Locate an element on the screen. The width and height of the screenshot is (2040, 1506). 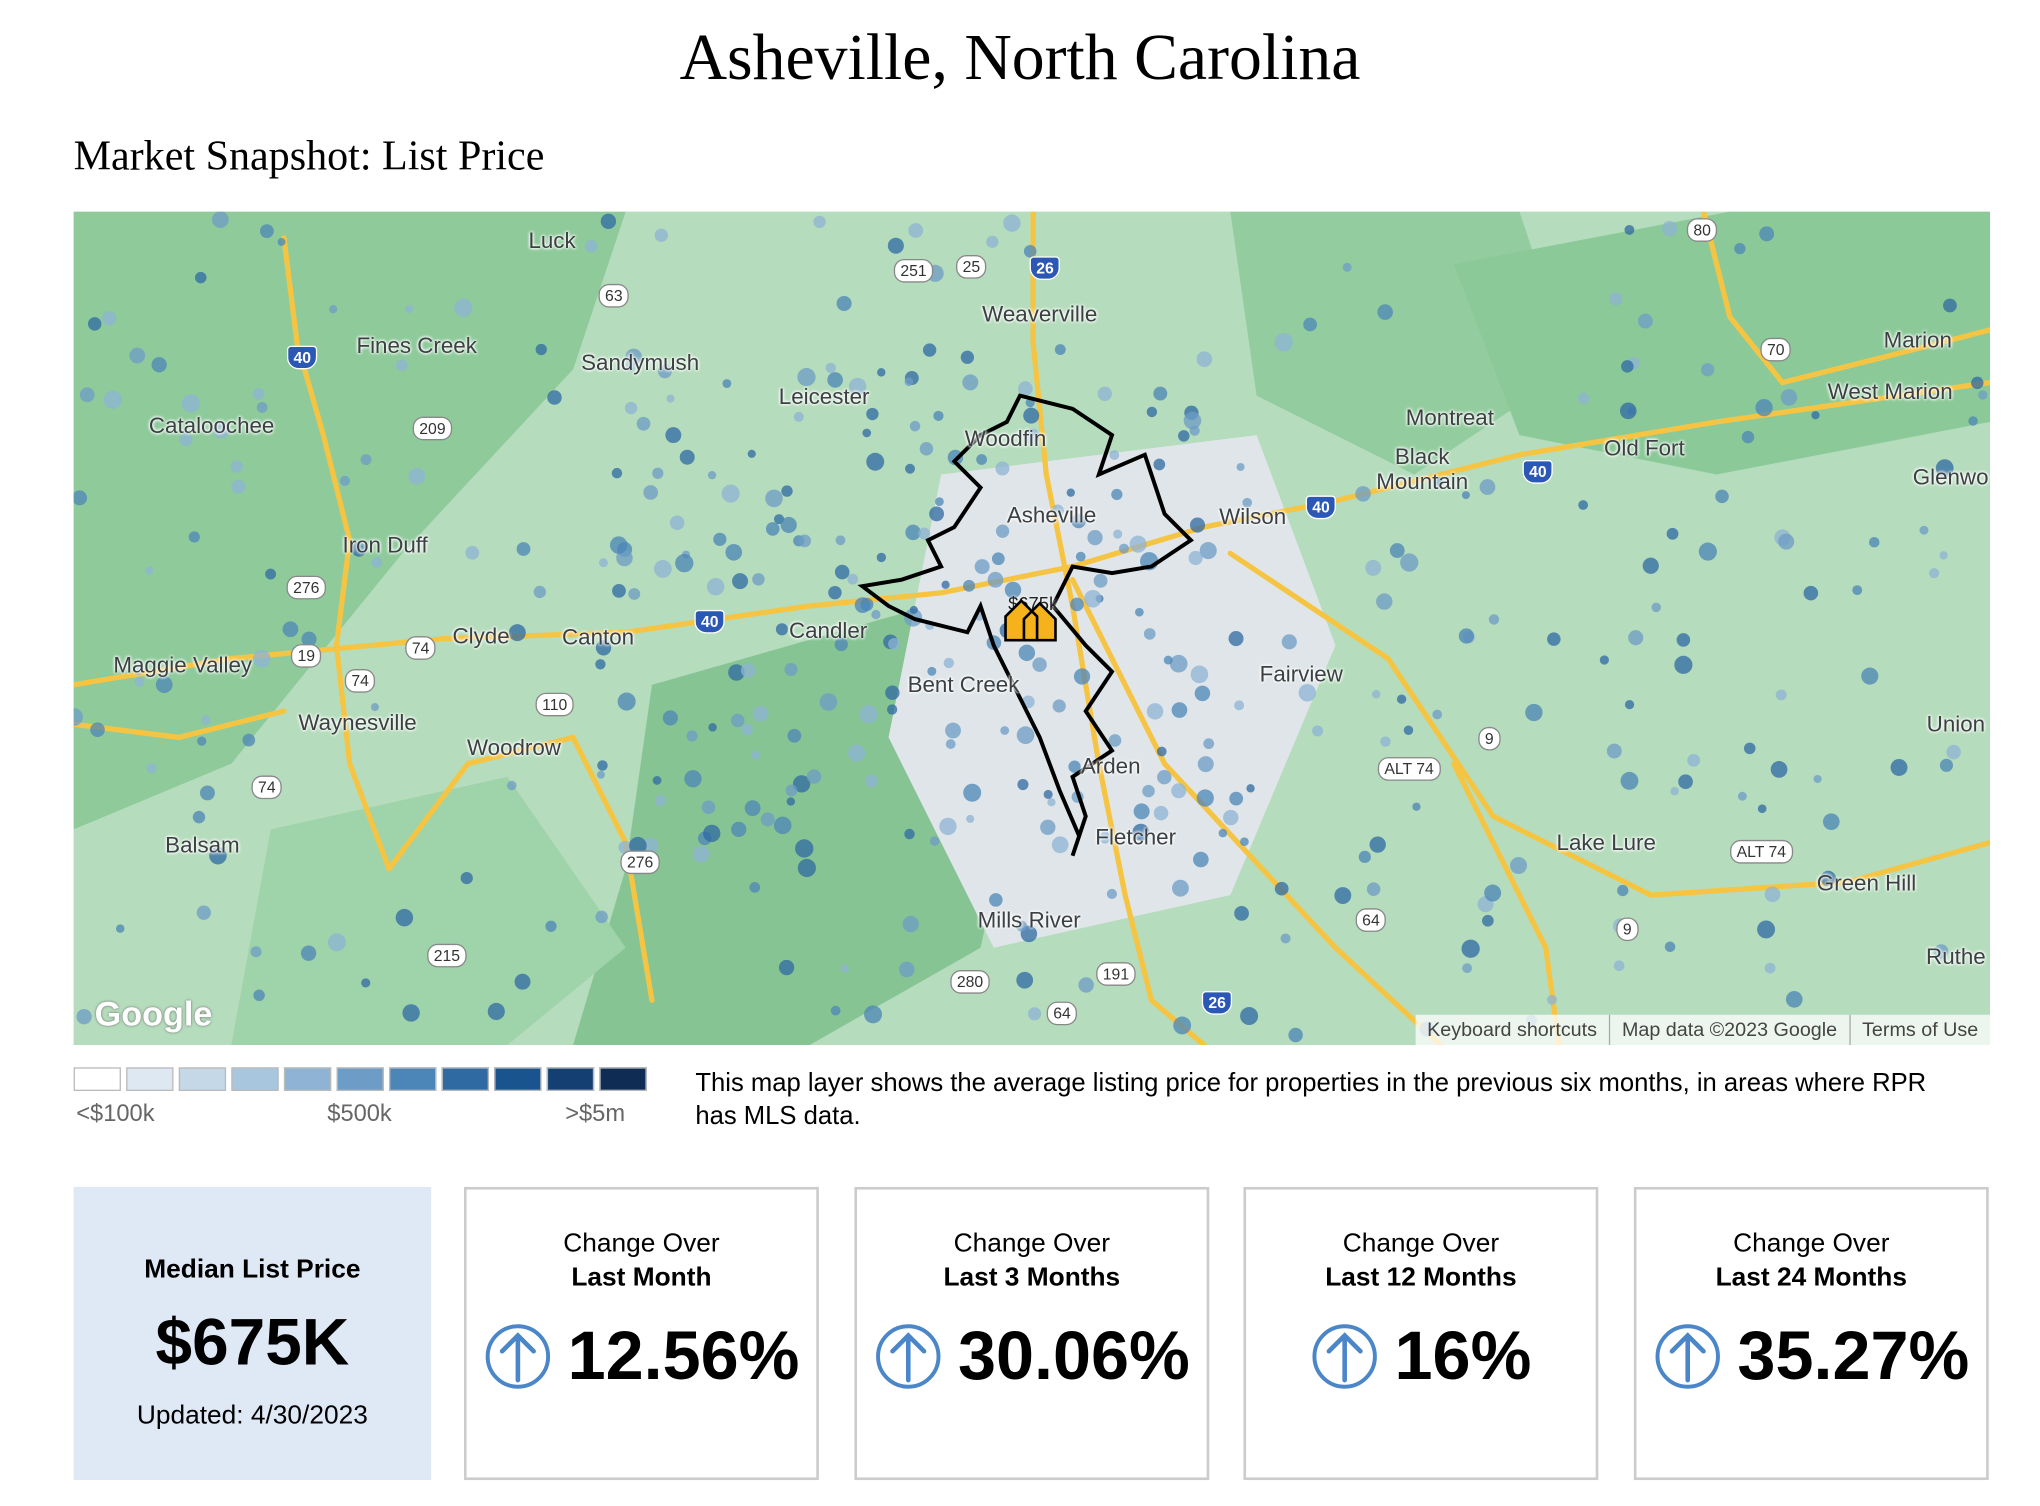
summary-updated: Updated: 4/30/2023 is located at coordinates (252, 1416).